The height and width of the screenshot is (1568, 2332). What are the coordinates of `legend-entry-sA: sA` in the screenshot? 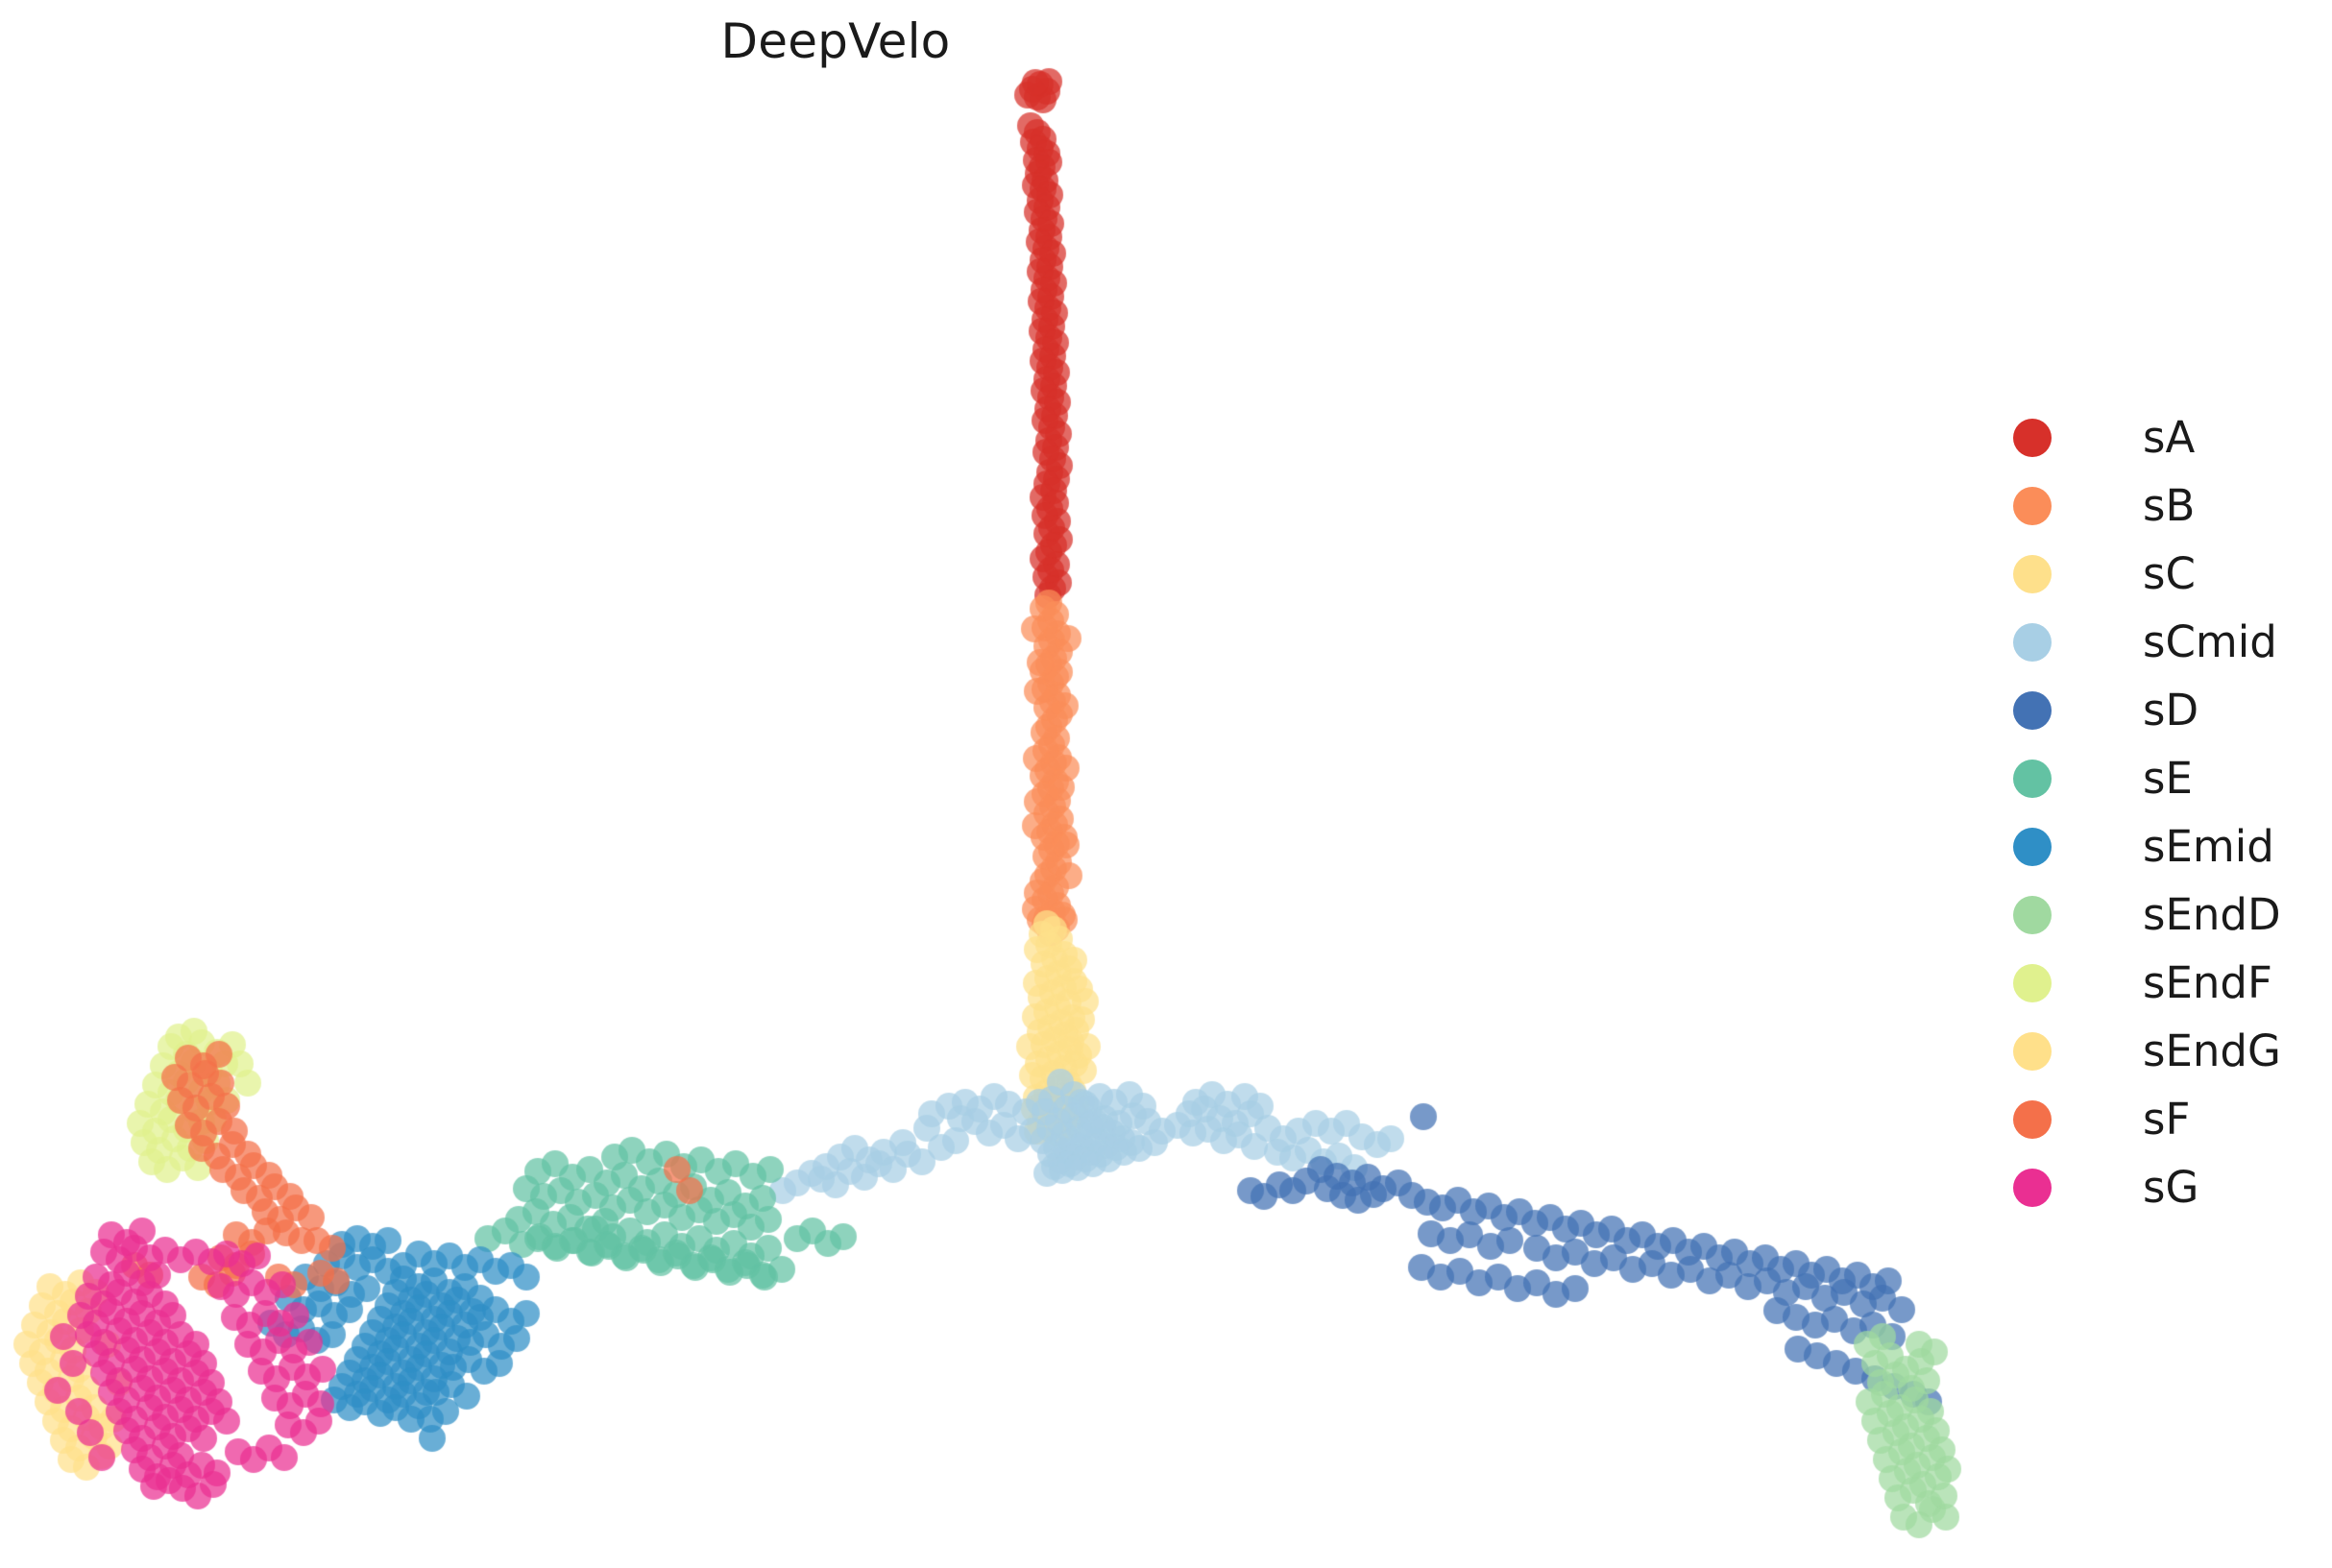 It's located at (2171, 437).